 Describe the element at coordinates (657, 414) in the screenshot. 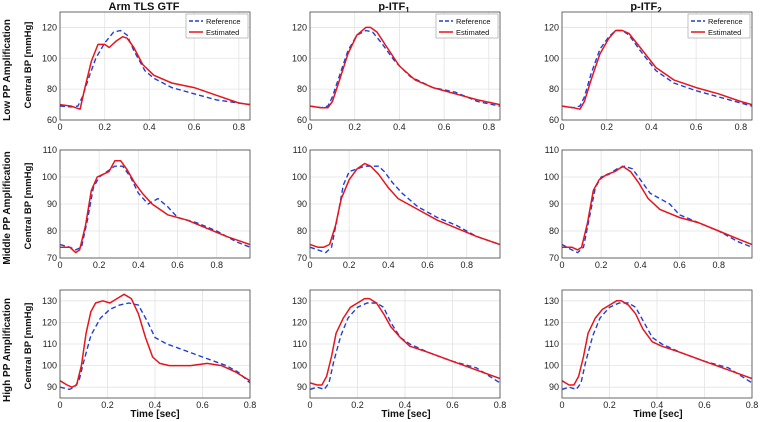

I see `x-axis-label-col-3: Time [sec]` at that location.